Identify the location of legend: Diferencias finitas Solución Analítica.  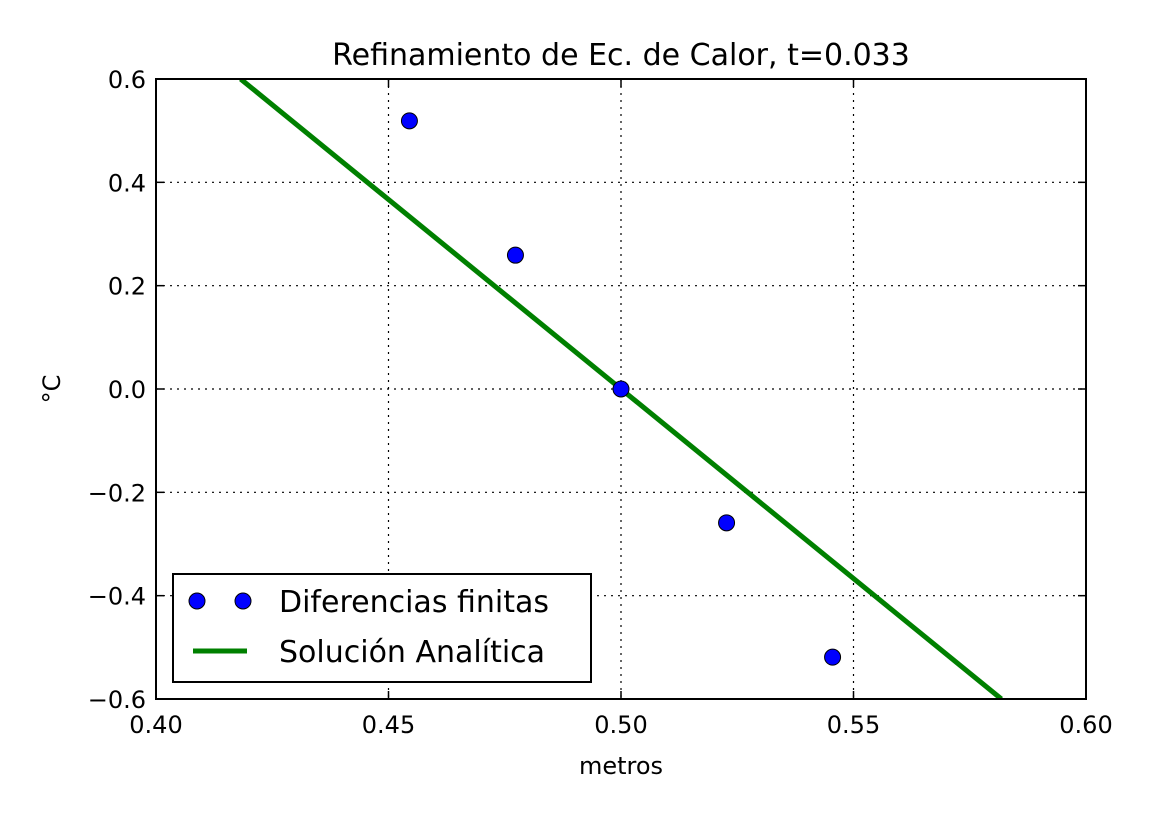
(382, 628).